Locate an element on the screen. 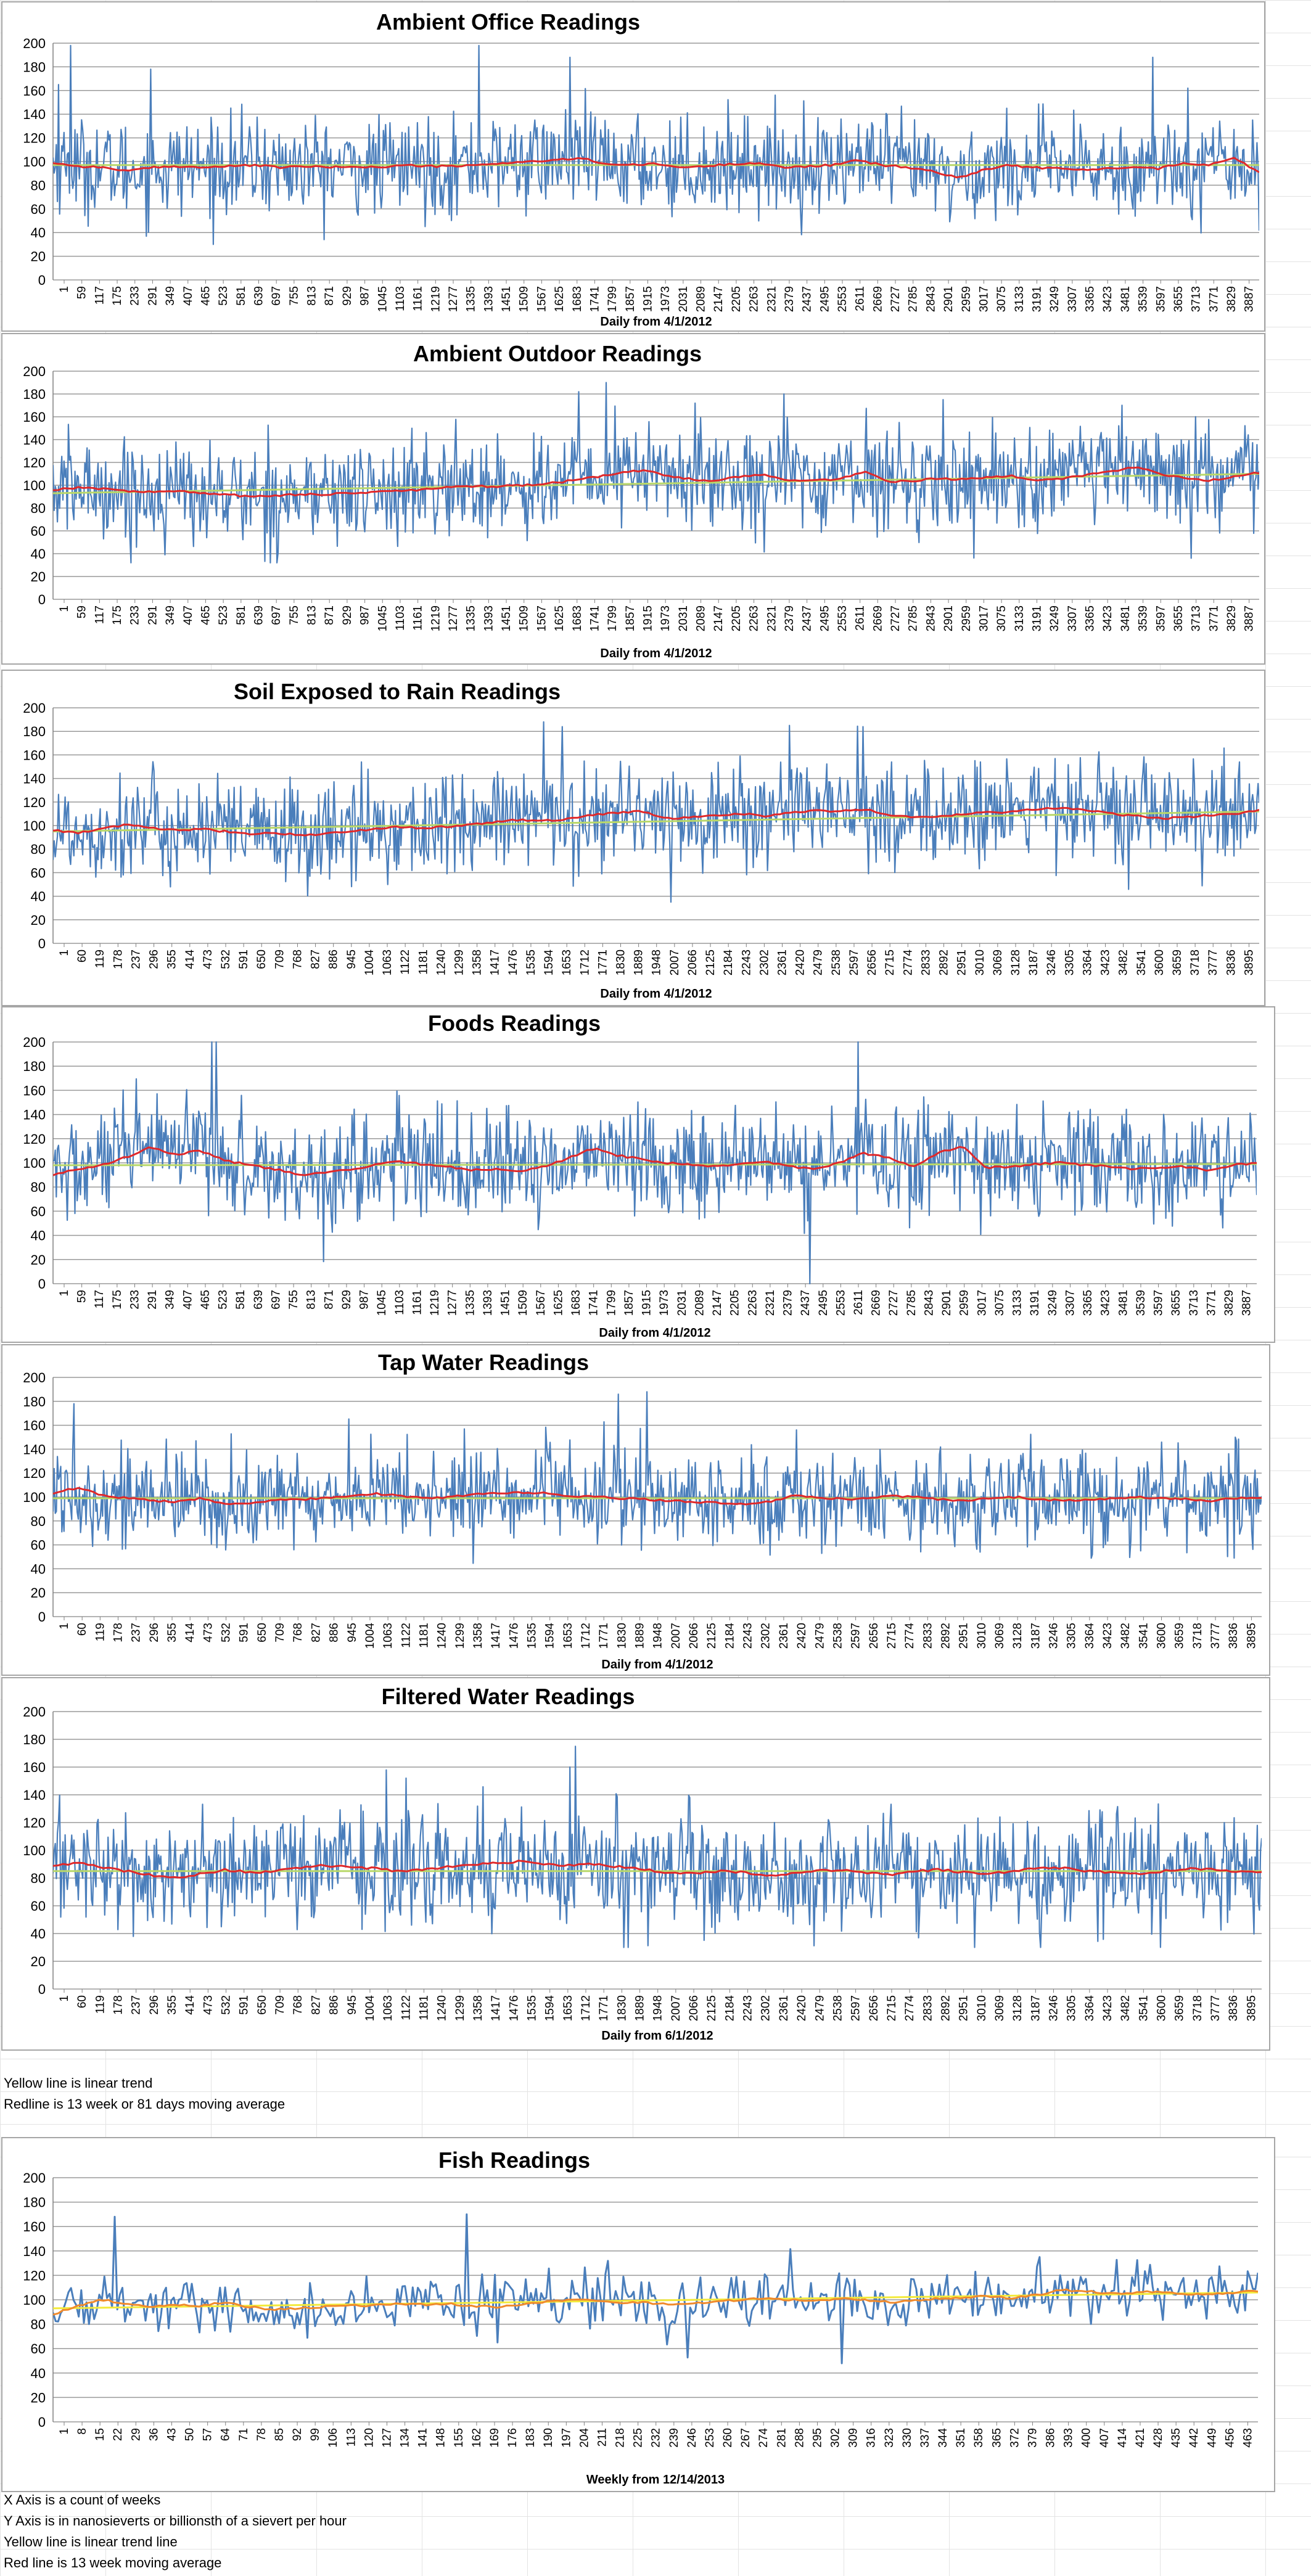 The image size is (1311, 2576). x-tick-label: 2495 is located at coordinates (824, 1303).